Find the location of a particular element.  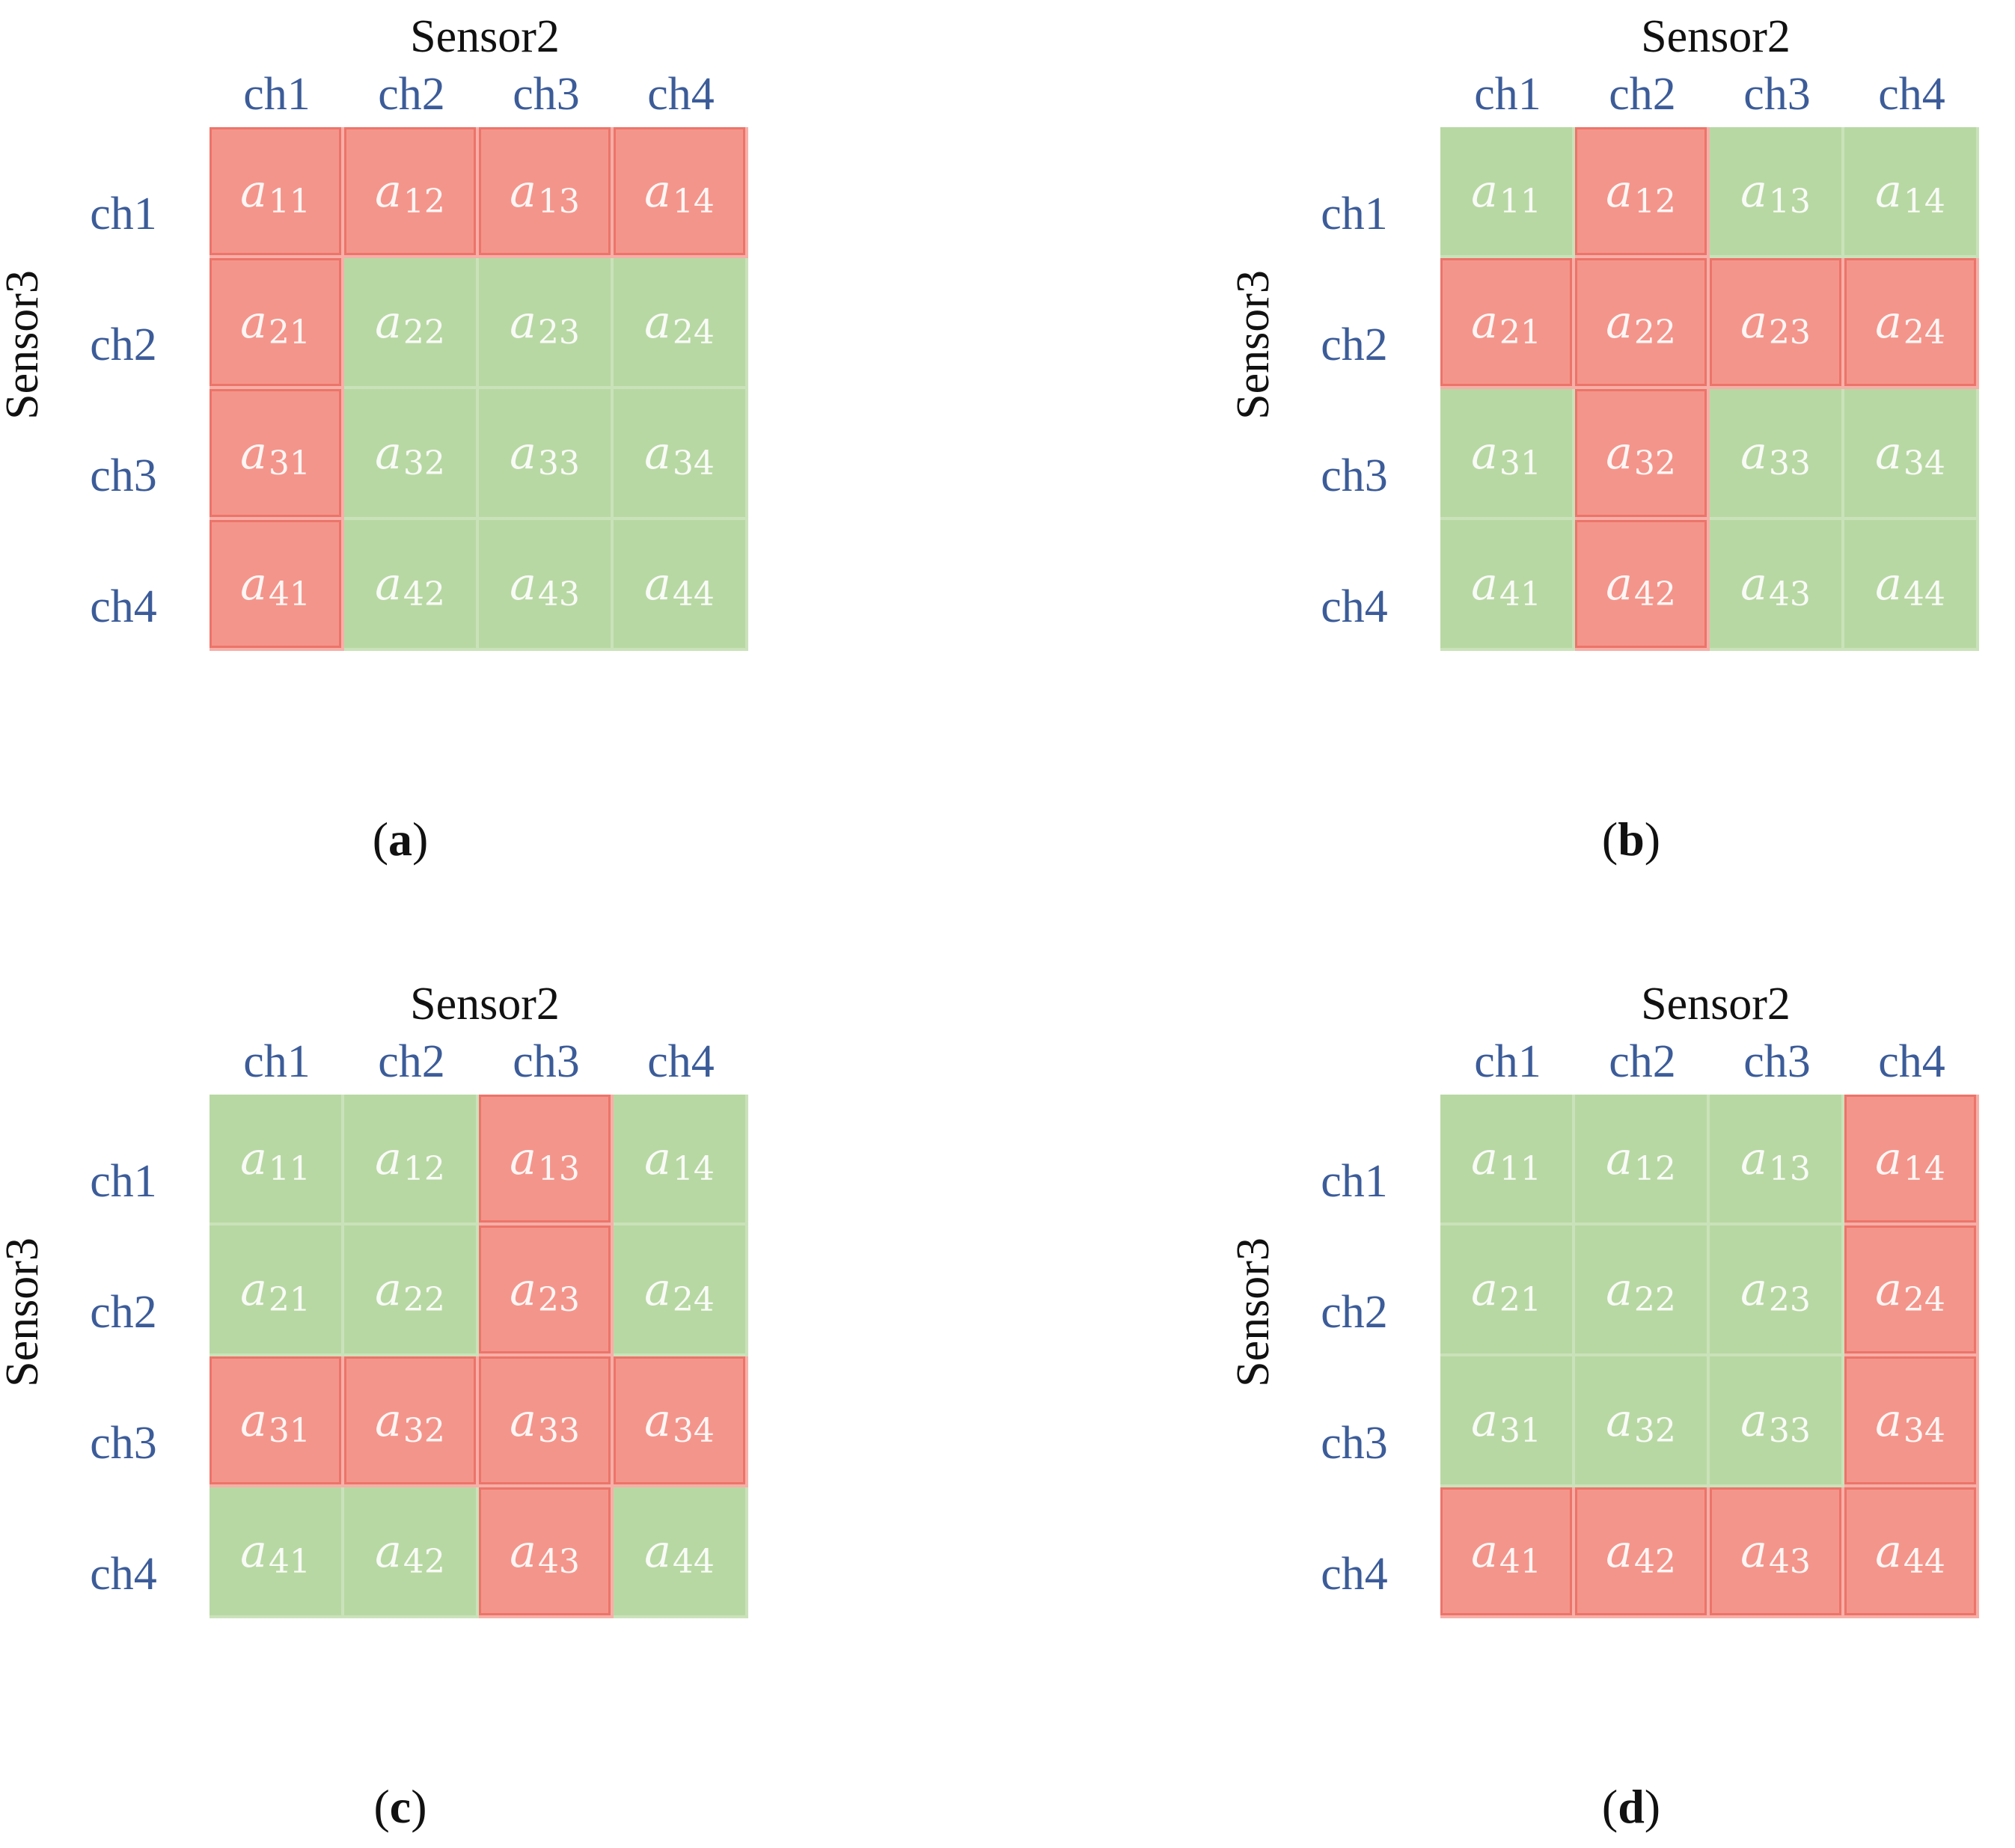

matrix-cell-a32: a 32 is located at coordinates (411, 1421).